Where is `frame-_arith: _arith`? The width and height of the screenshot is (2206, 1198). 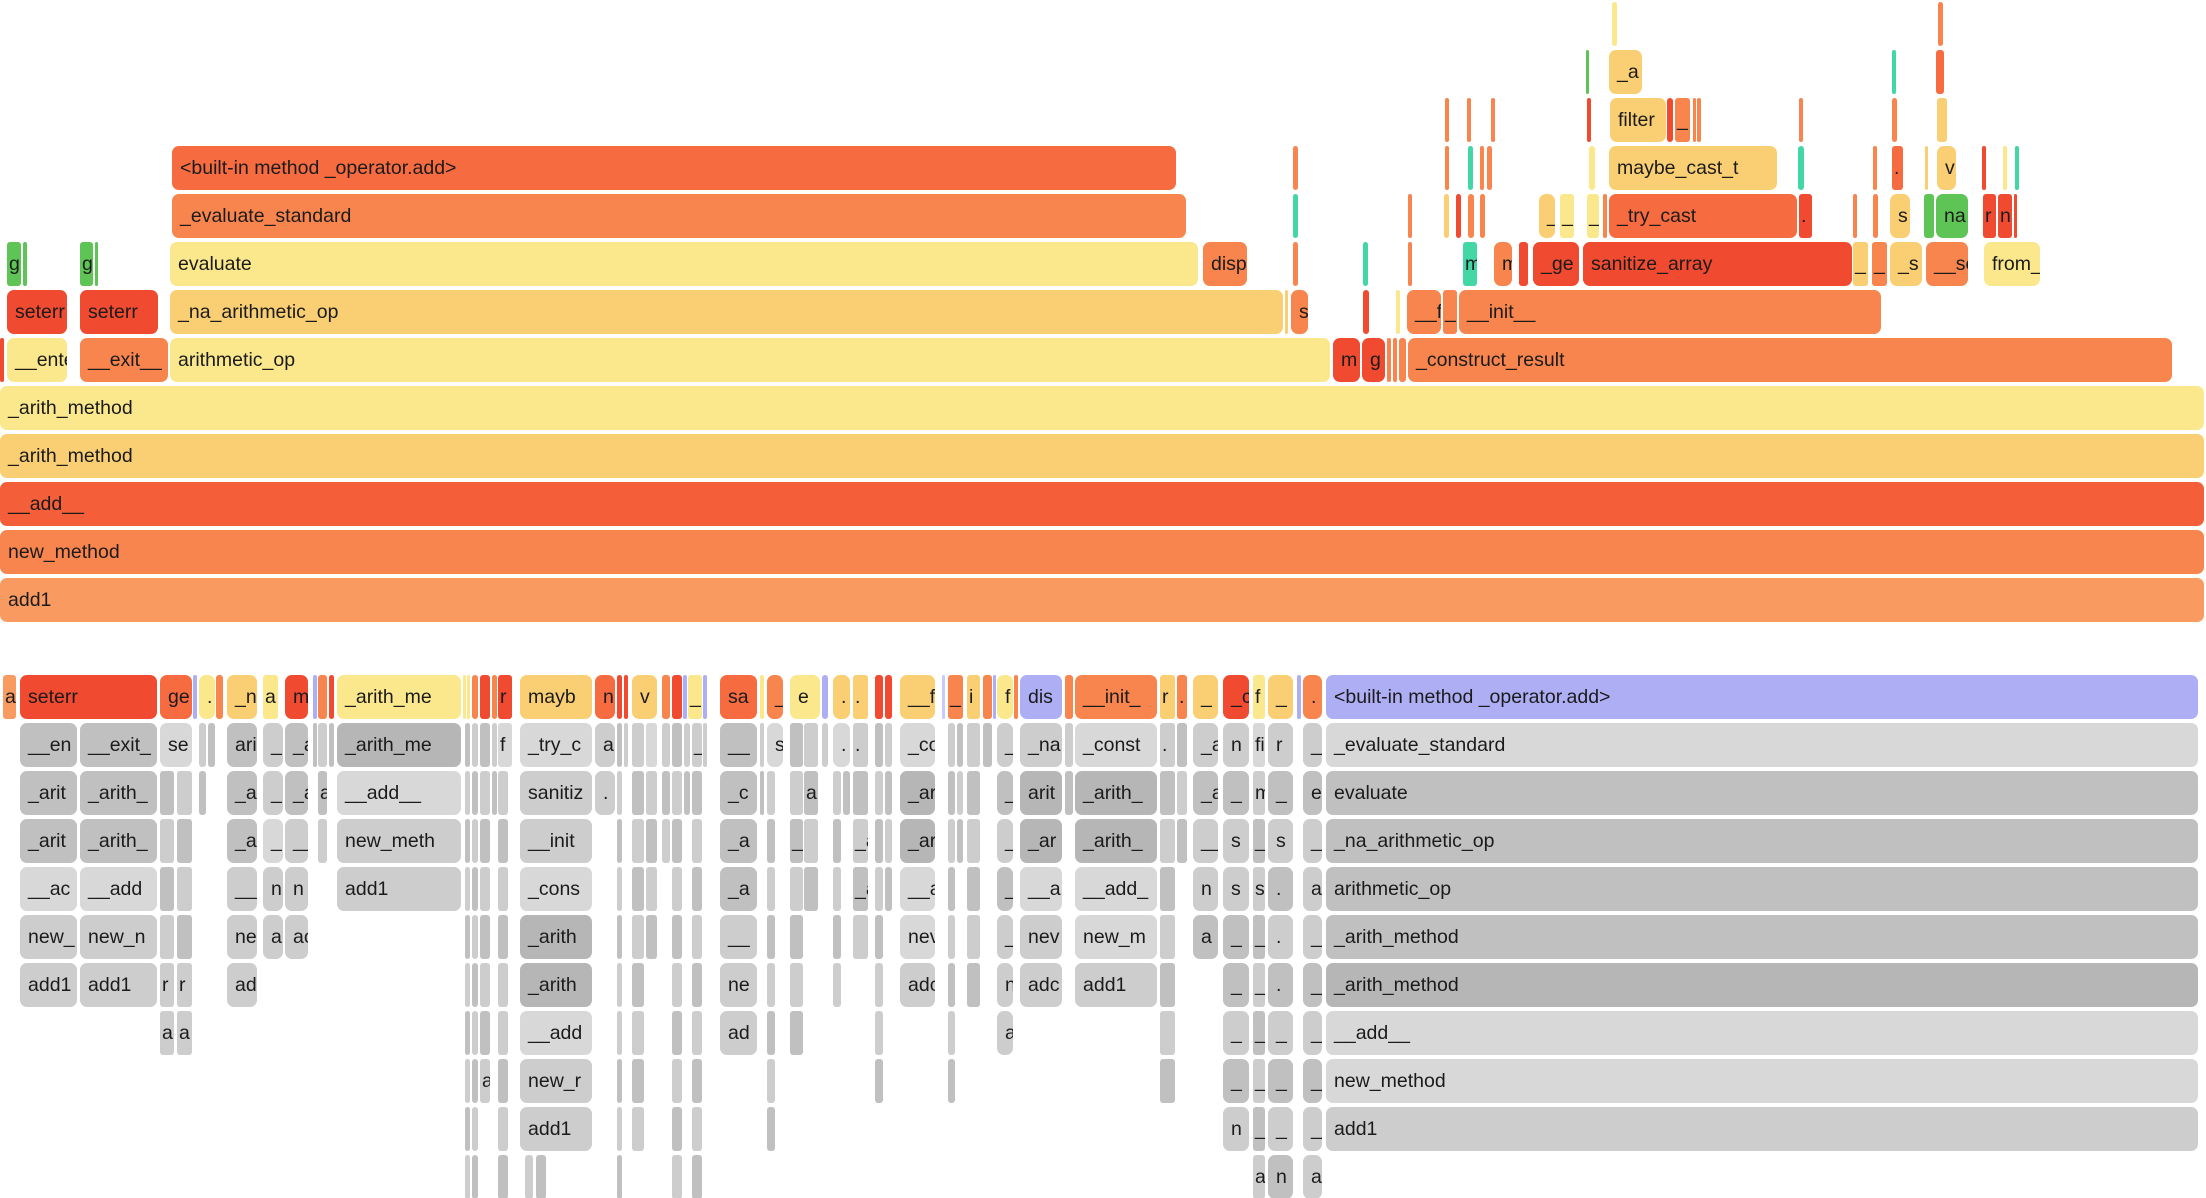 frame-_arith: _arith is located at coordinates (556, 985).